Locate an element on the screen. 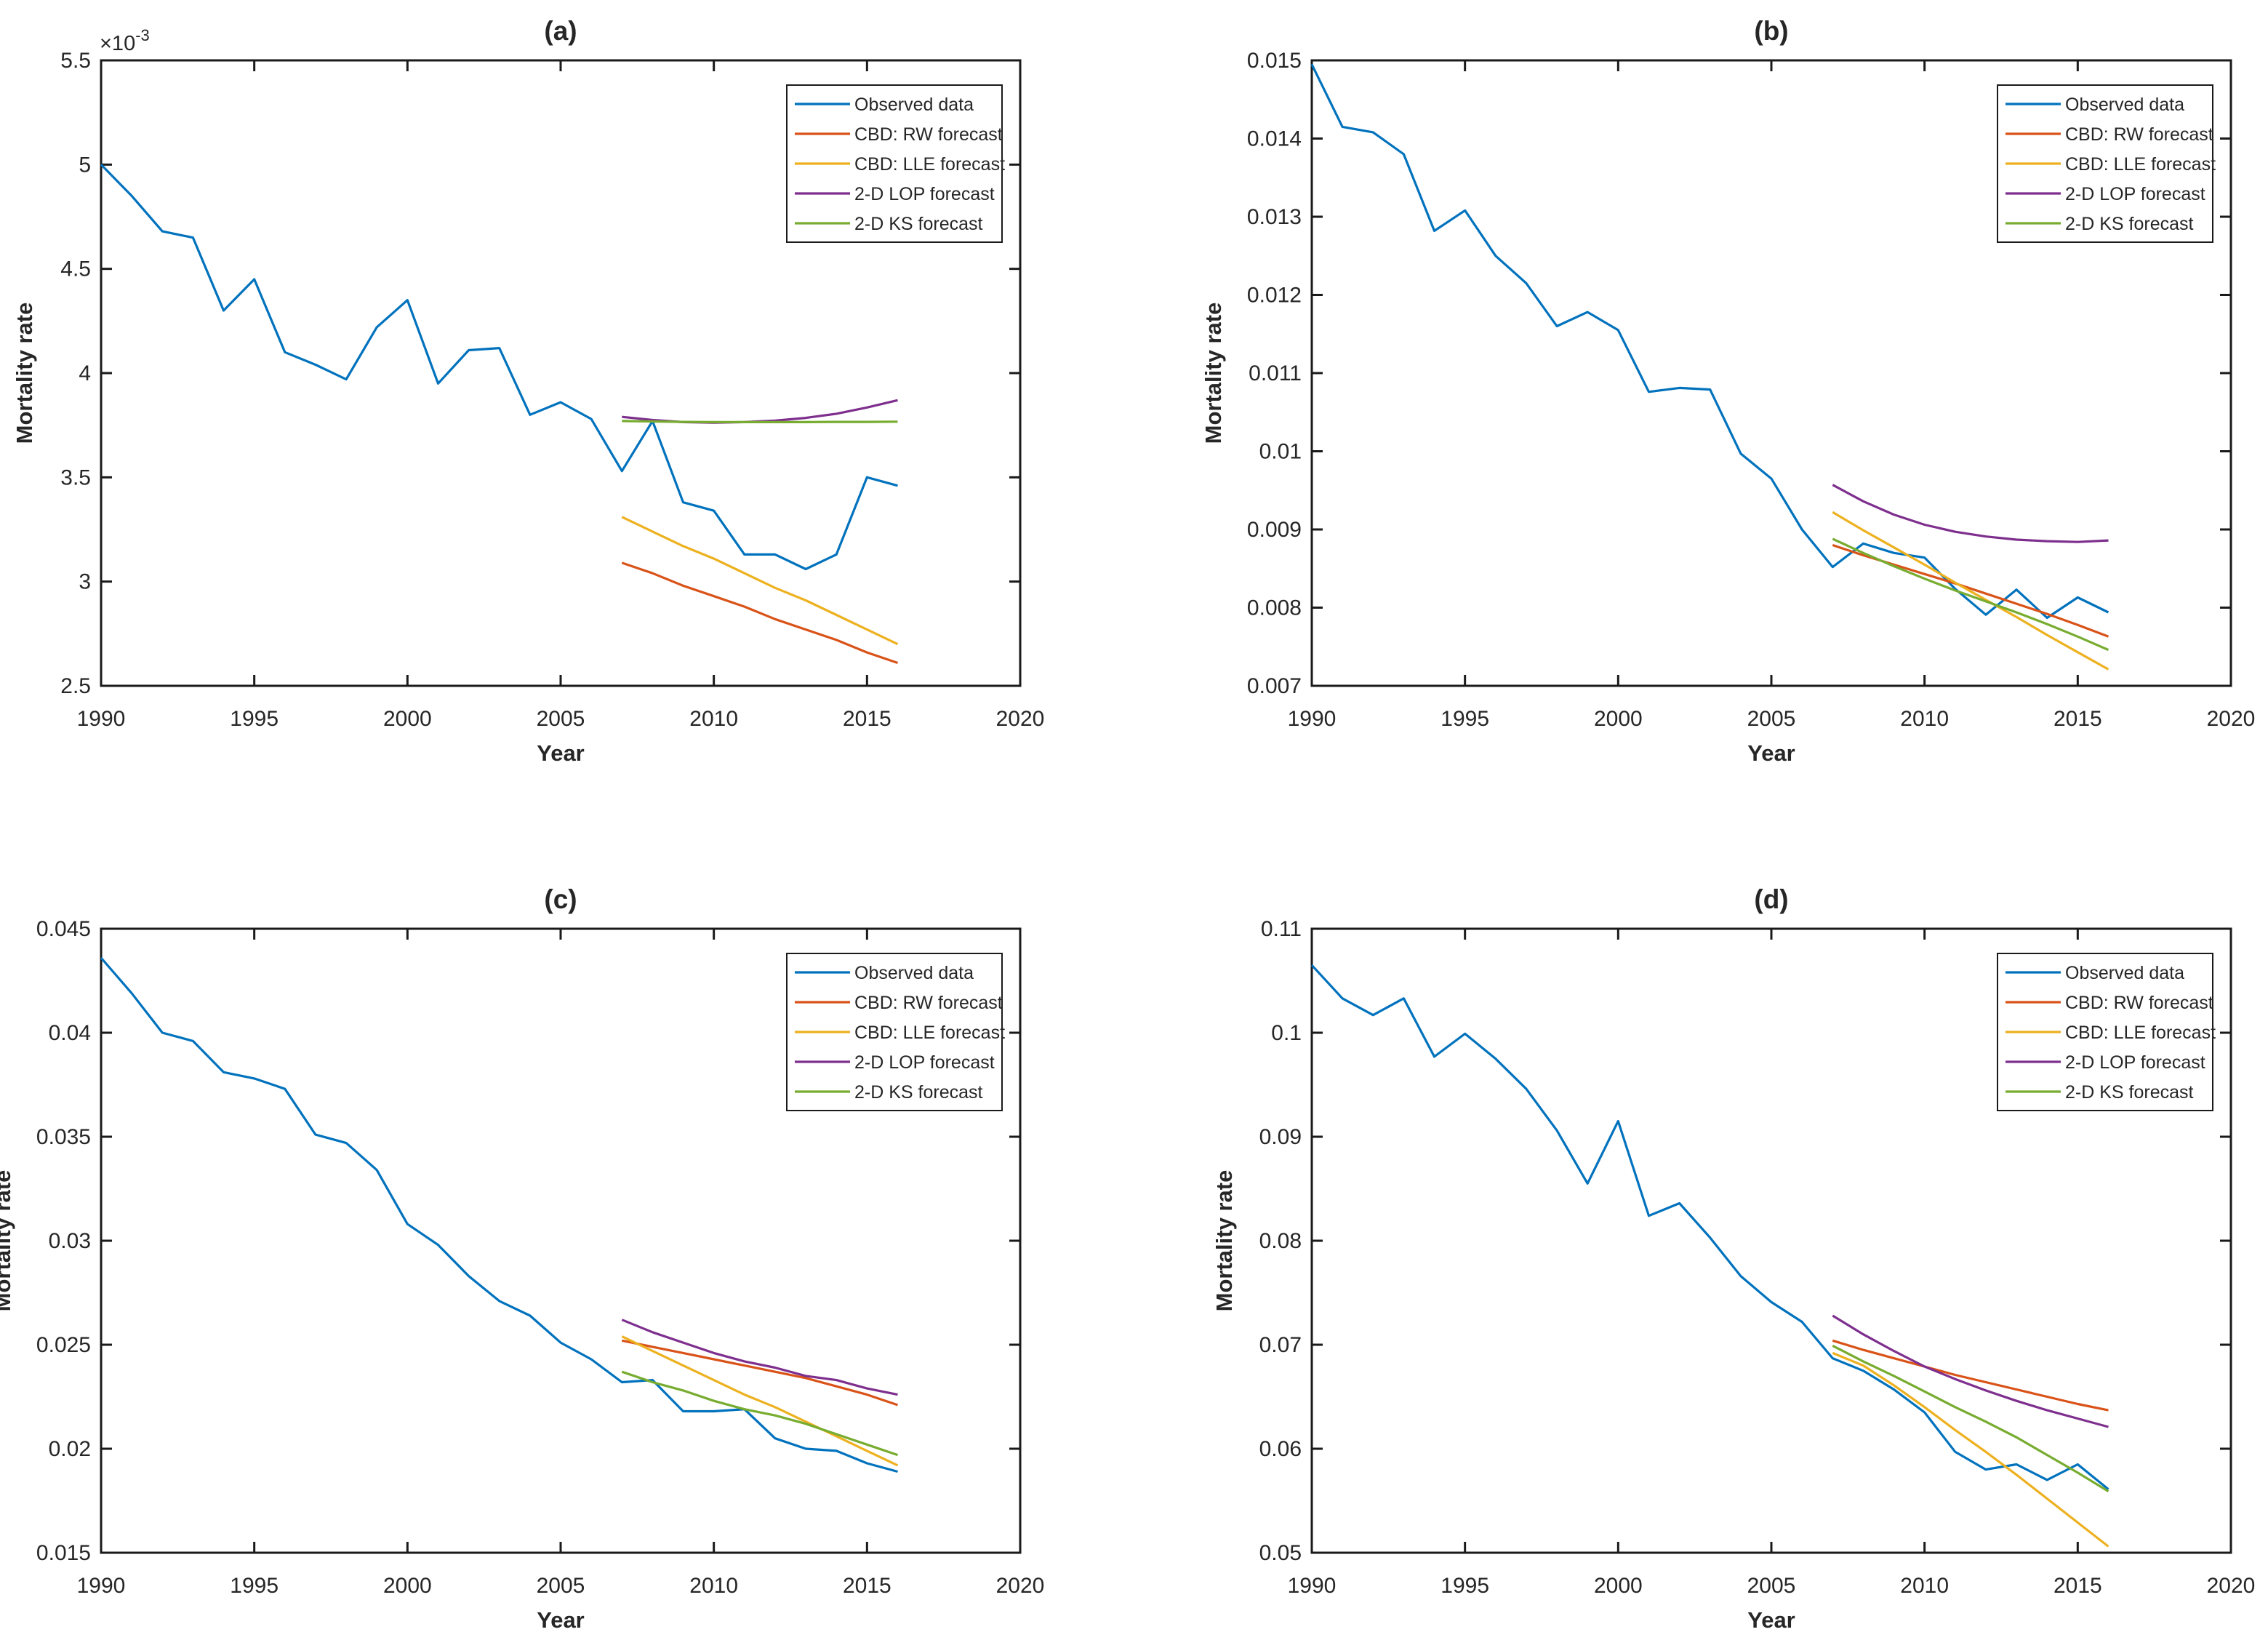  y-tick-label: 5 is located at coordinates (85, 165).